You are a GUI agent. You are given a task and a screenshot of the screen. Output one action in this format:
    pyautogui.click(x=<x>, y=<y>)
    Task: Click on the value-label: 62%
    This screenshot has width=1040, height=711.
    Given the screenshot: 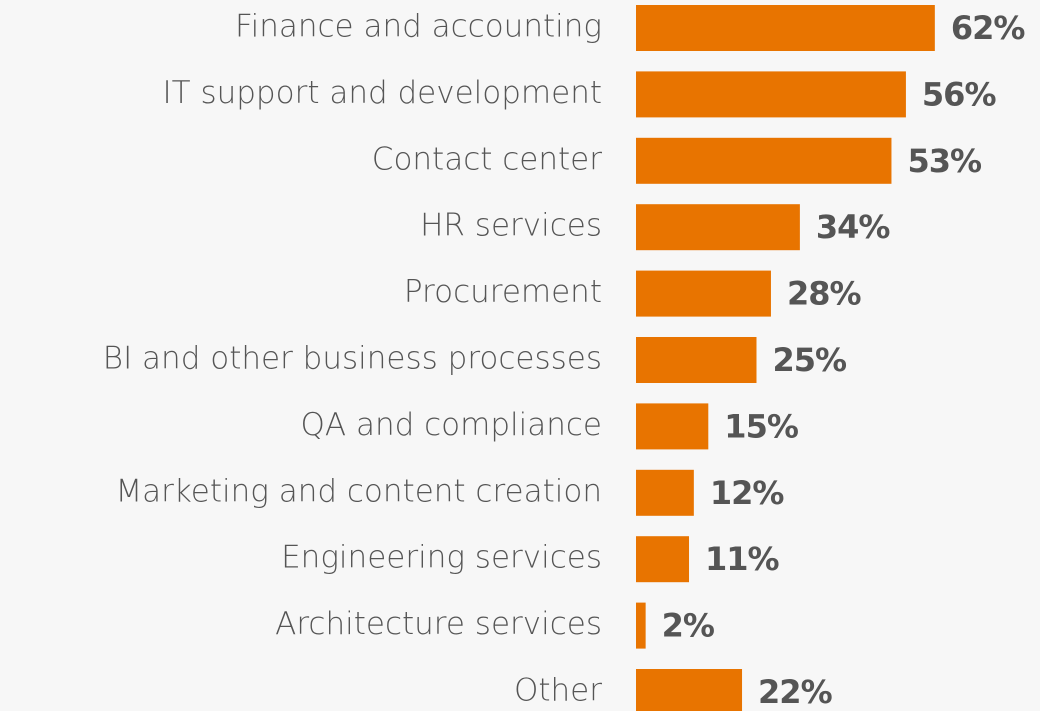 What is the action you would take?
    pyautogui.click(x=988, y=28)
    